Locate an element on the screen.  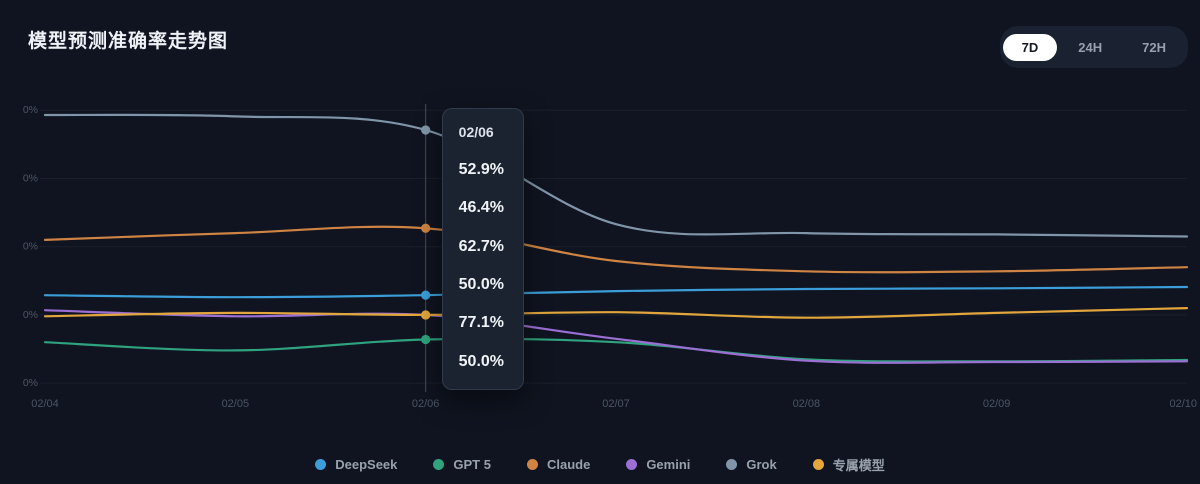
tooltip-date: 02/06 is located at coordinates (476, 132).